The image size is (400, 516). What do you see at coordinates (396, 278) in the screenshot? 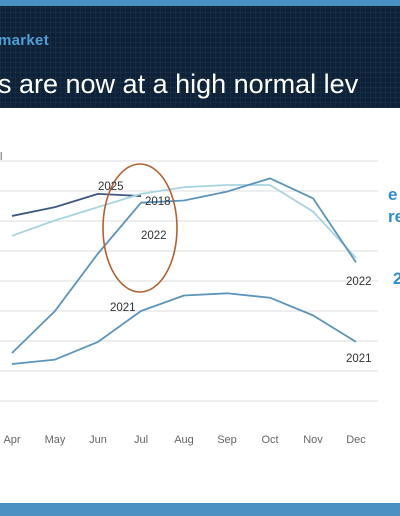
I see `annotation-text-3: 2` at bounding box center [396, 278].